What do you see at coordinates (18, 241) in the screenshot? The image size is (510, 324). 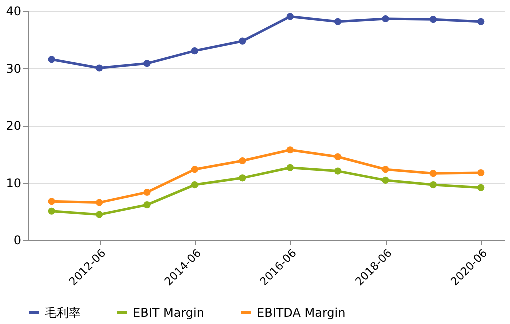 I see `y-tick-label: 0` at bounding box center [18, 241].